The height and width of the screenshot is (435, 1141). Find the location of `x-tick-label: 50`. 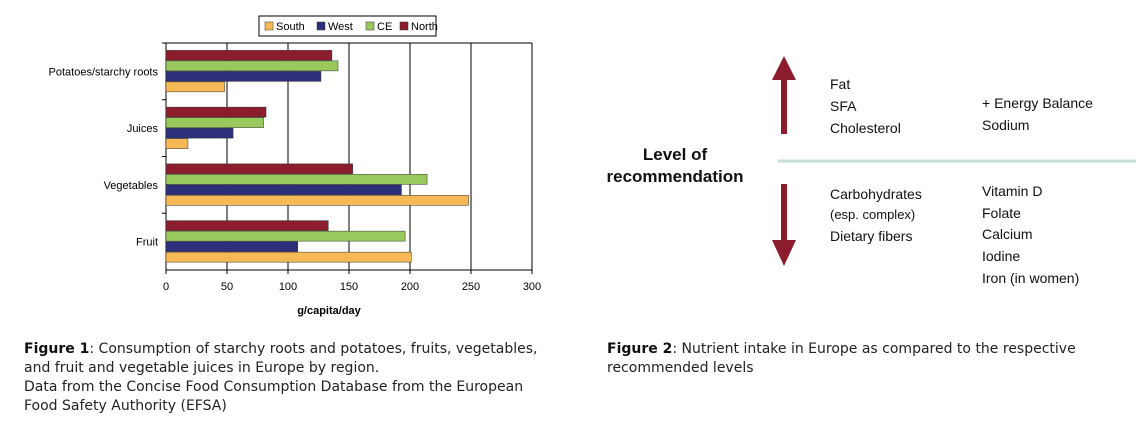

x-tick-label: 50 is located at coordinates (227, 287).